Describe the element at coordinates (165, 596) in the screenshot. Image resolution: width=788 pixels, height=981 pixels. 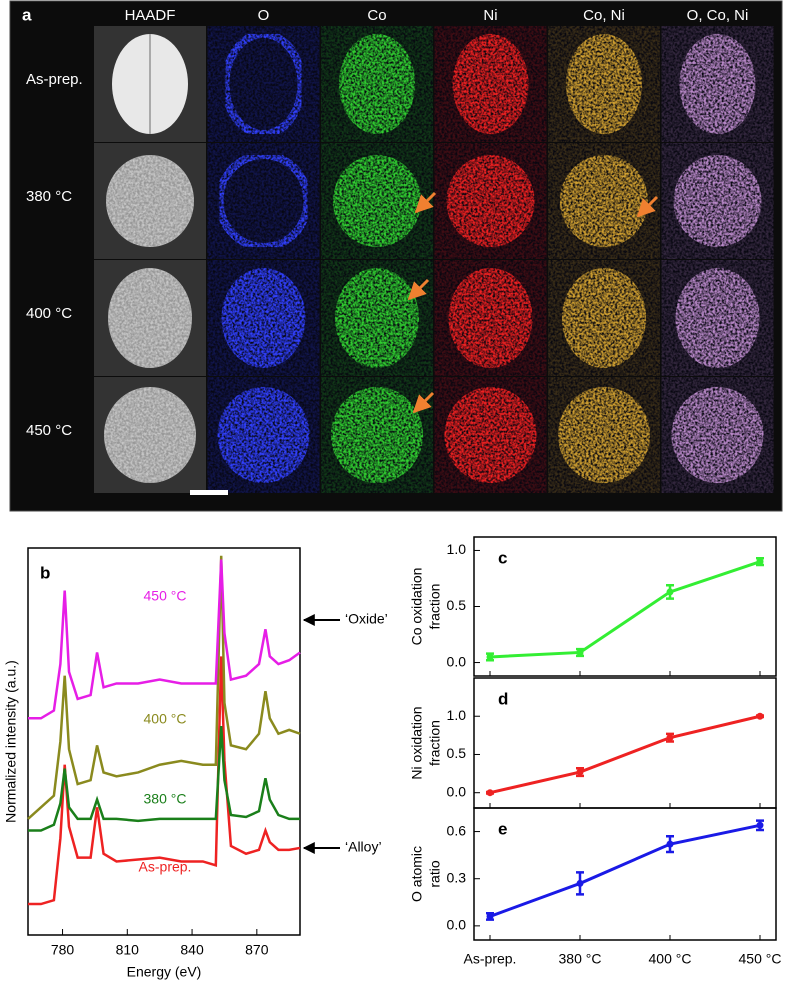
I see `series-label: 450 °C` at that location.